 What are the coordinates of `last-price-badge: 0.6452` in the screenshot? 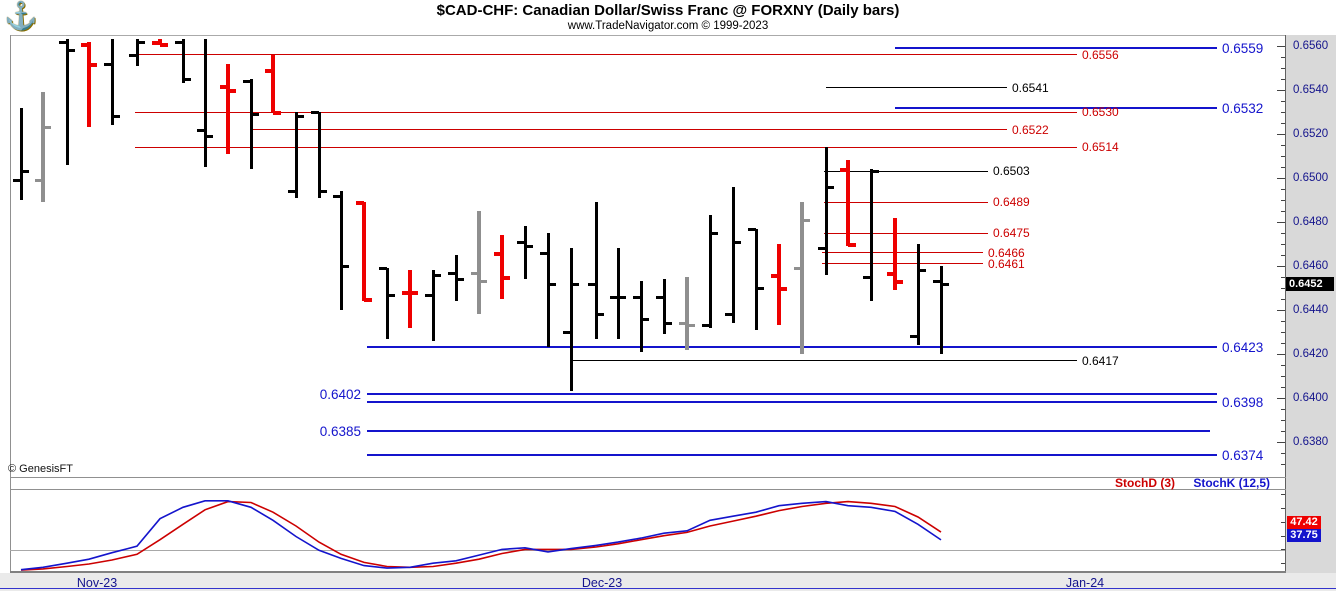 It's located at (1310, 283).